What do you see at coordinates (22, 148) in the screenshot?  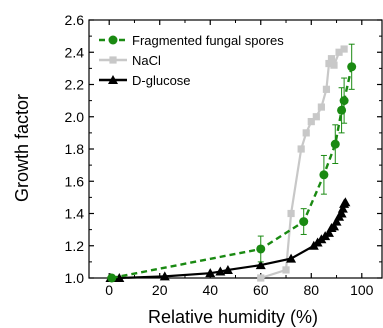 I see `y-axis-title: Growth factor` at bounding box center [22, 148].